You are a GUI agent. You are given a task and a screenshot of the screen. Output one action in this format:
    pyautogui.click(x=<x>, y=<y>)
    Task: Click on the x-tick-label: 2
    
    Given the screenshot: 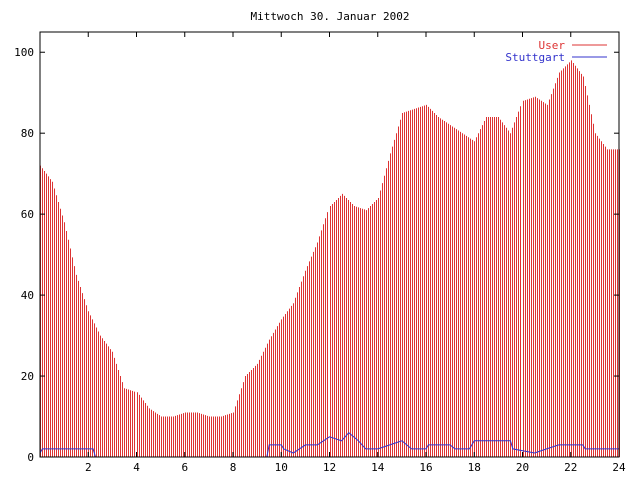 What is the action you would take?
    pyautogui.click(x=88, y=467)
    